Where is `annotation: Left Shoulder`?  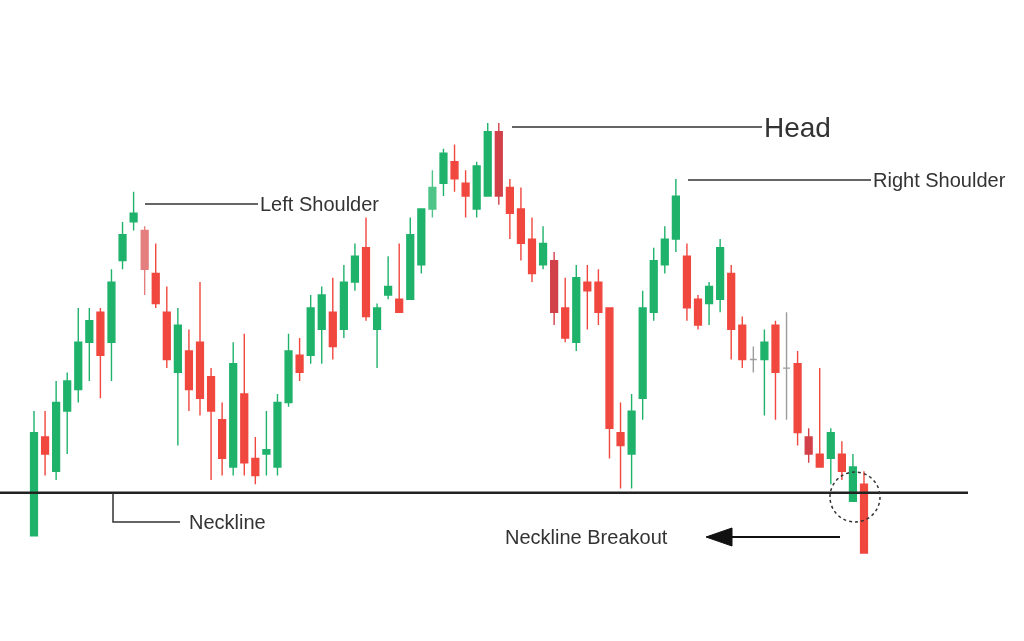
annotation: Left Shoulder is located at coordinates (320, 204).